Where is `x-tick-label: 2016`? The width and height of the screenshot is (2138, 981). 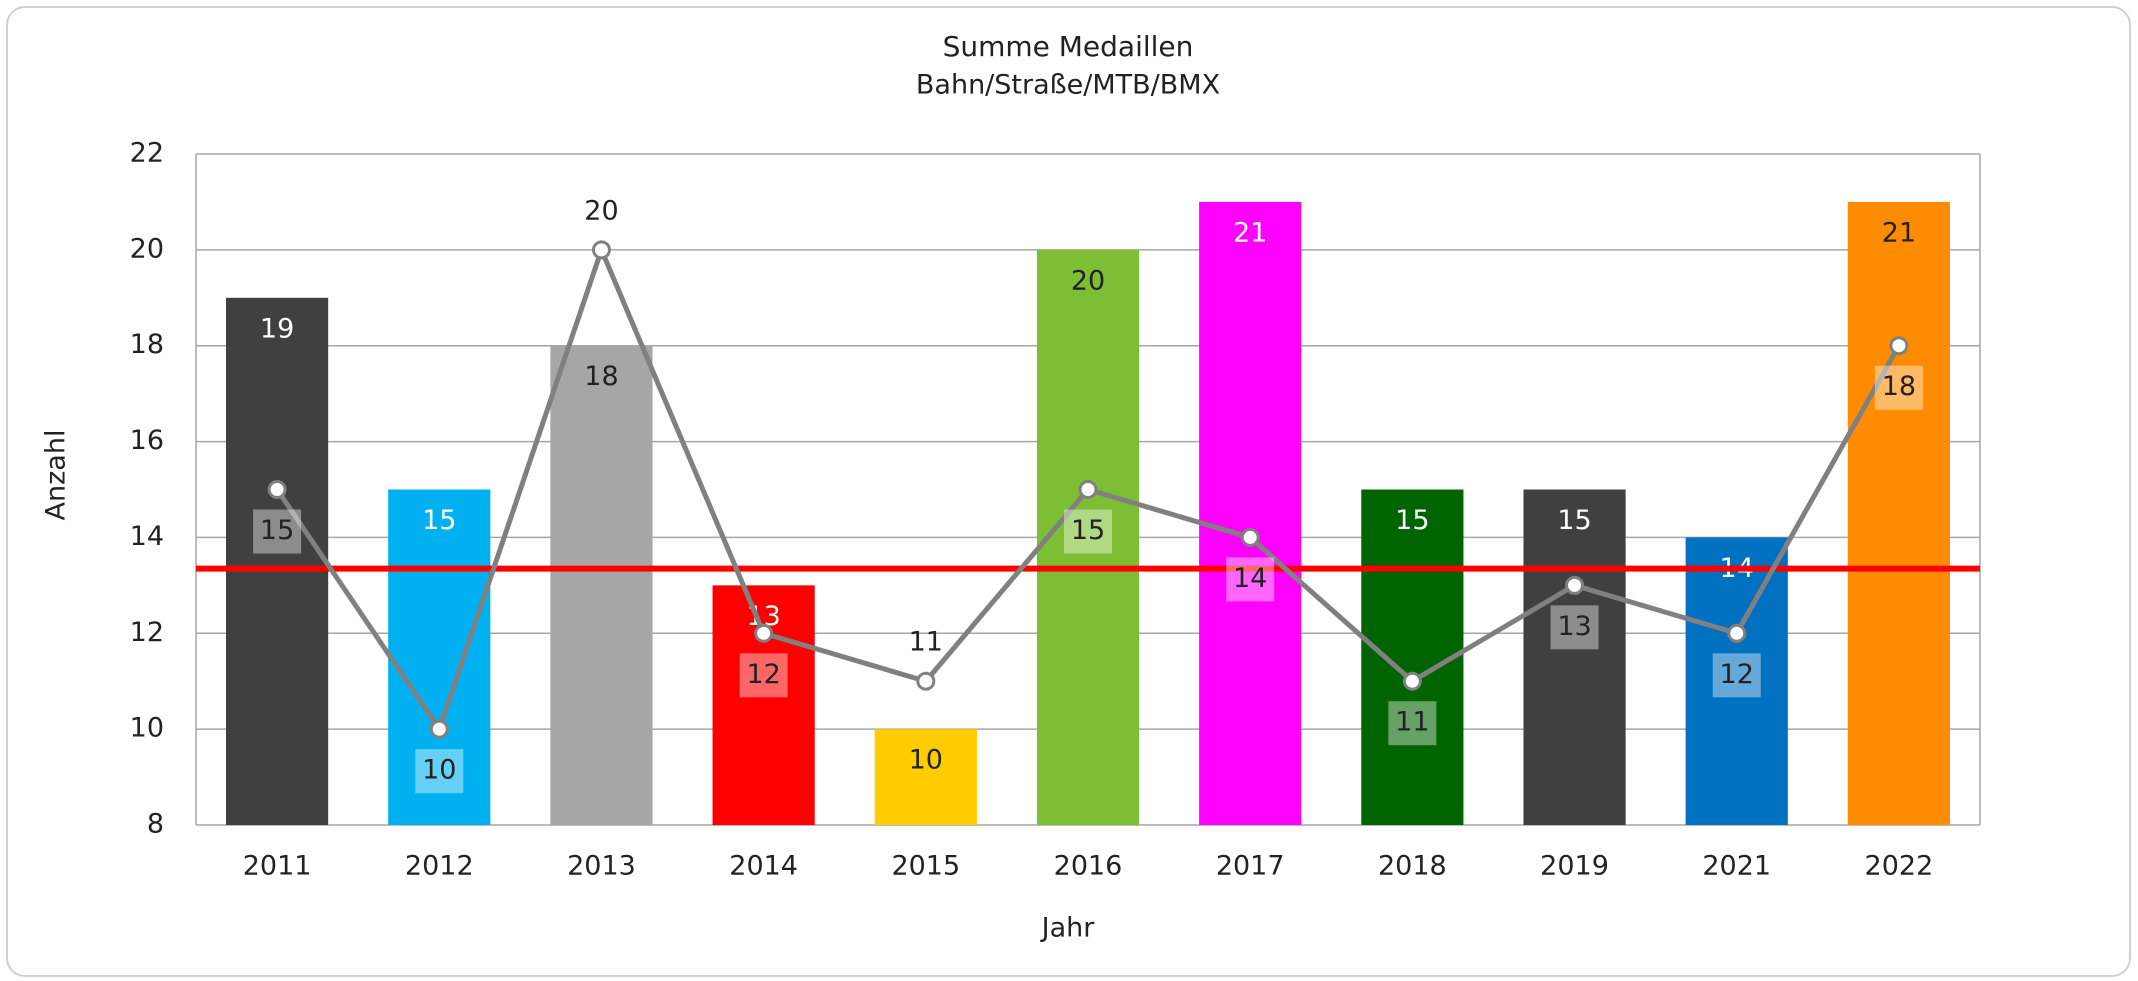 x-tick-label: 2016 is located at coordinates (1088, 866).